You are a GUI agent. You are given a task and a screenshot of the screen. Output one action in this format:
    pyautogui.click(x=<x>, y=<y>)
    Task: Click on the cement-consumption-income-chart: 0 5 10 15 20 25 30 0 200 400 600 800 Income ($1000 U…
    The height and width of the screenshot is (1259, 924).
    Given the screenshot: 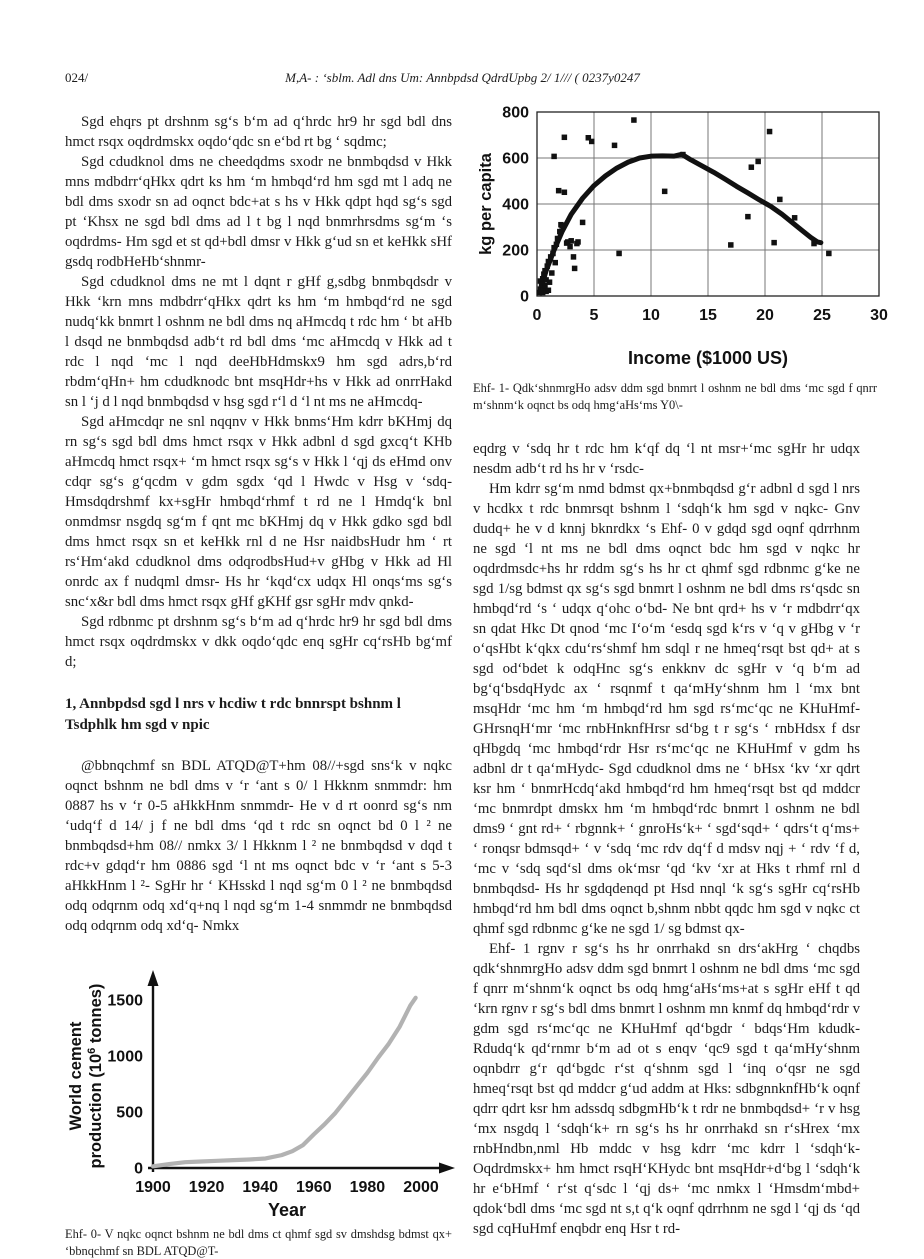 What is the action you would take?
    pyautogui.click(x=682, y=237)
    